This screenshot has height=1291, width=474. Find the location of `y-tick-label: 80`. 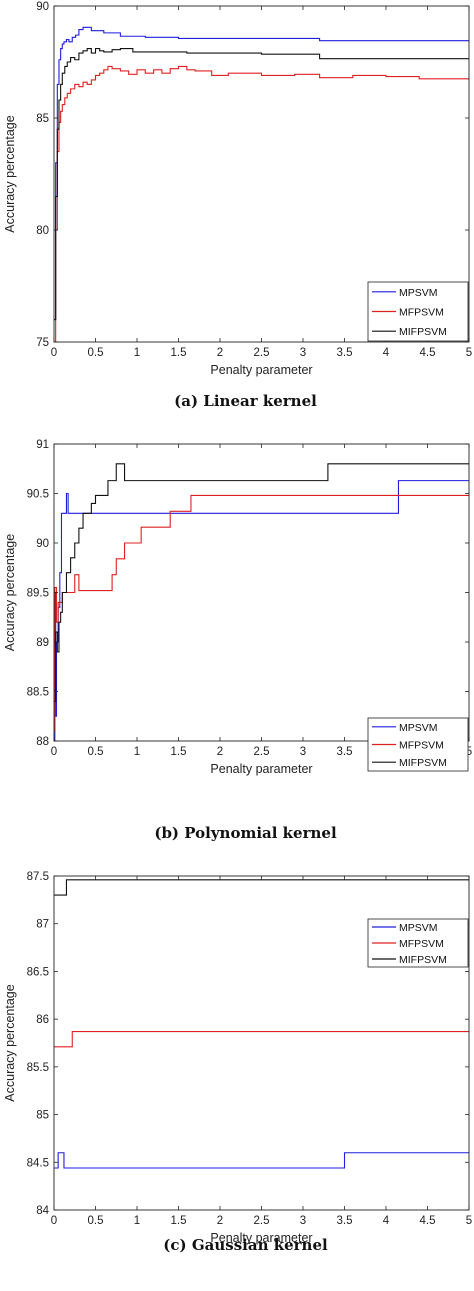

y-tick-label: 80 is located at coordinates (42, 231).